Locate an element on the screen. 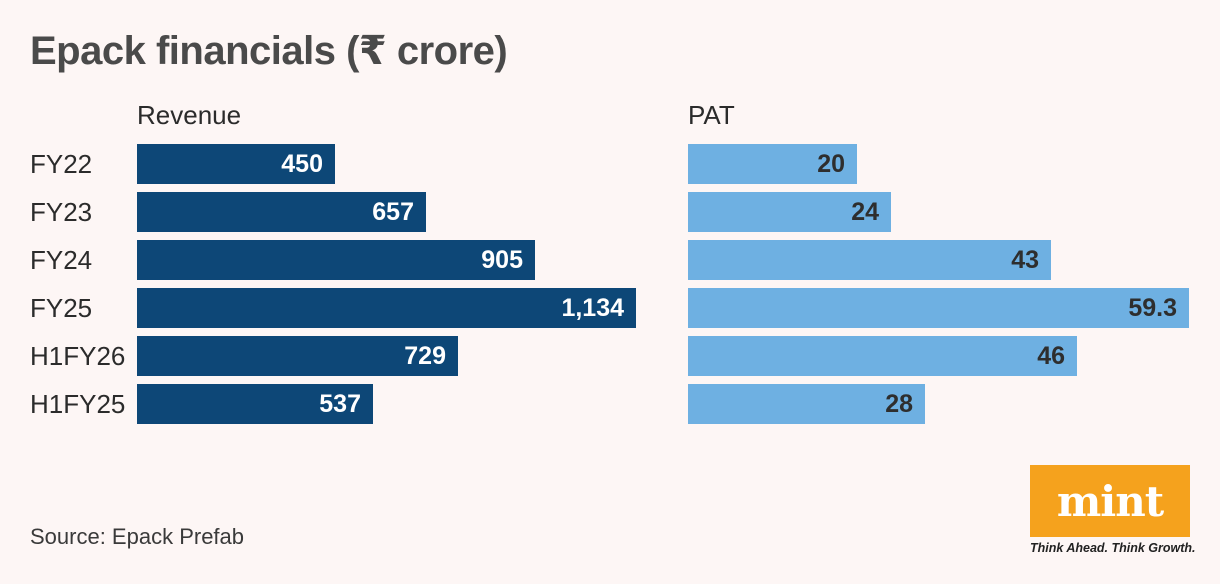  pat-value-label: 59.3 is located at coordinates (1152, 308).